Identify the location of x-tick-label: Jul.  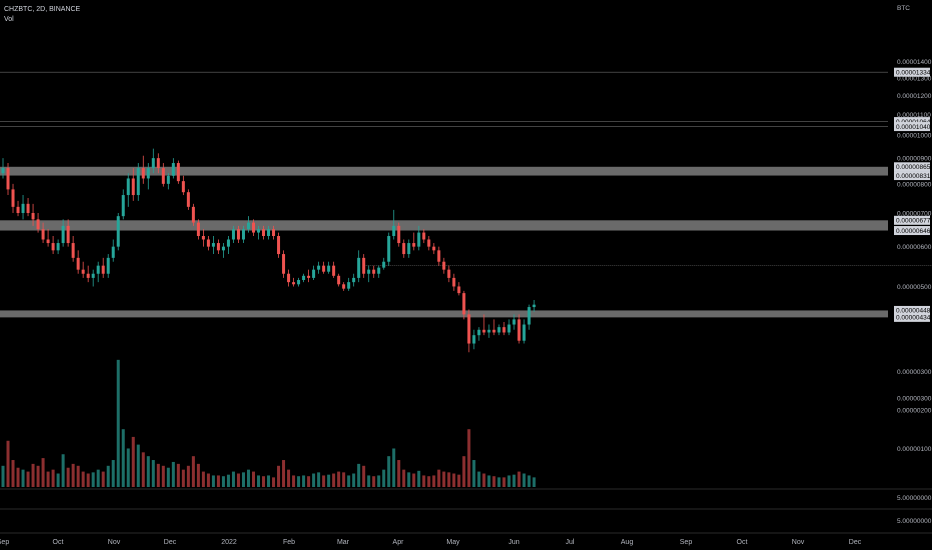
(570, 542).